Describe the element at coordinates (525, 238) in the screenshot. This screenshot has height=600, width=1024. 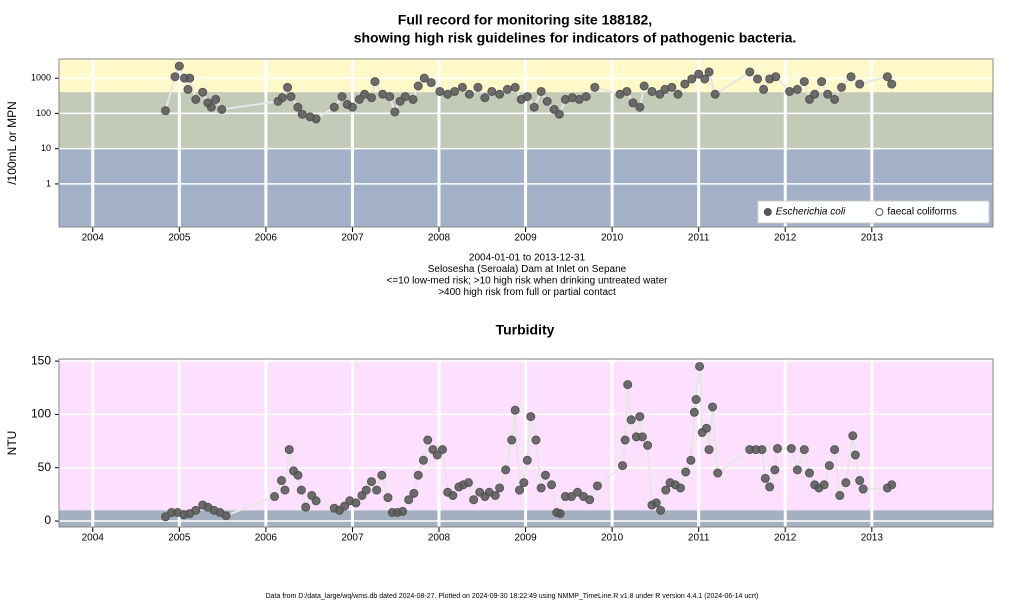
I see `x-tick-label: 2009` at that location.